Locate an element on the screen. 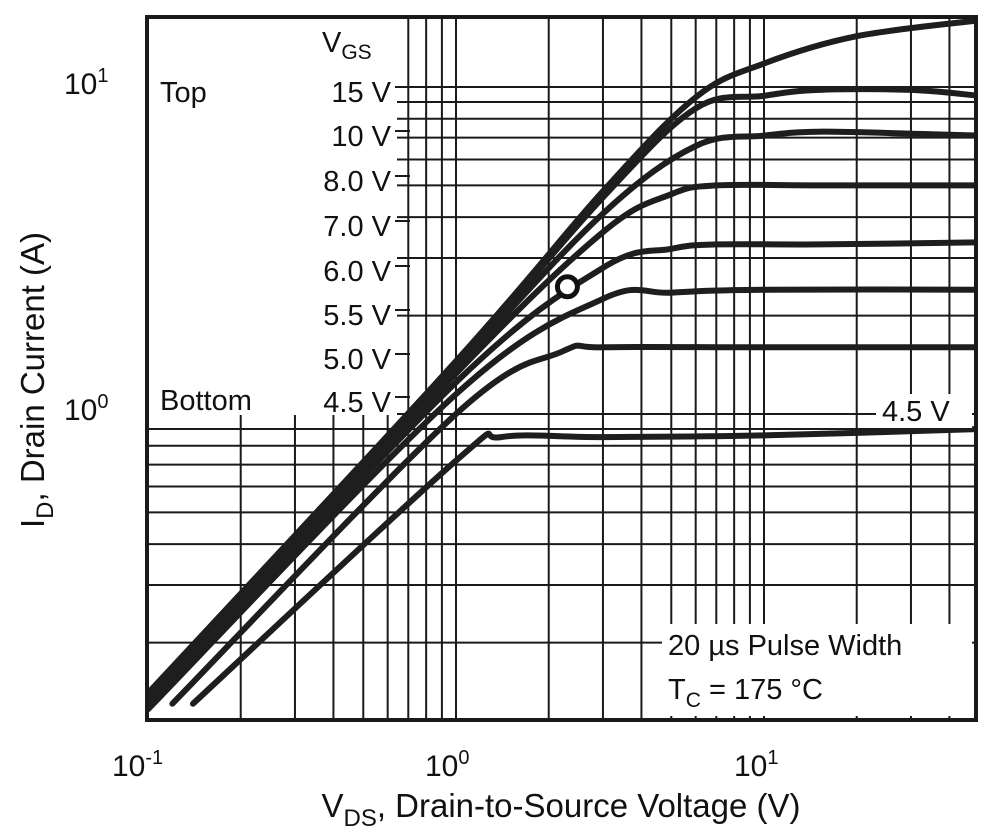  x-tick-label: 10⁰ is located at coordinates (447, 765).